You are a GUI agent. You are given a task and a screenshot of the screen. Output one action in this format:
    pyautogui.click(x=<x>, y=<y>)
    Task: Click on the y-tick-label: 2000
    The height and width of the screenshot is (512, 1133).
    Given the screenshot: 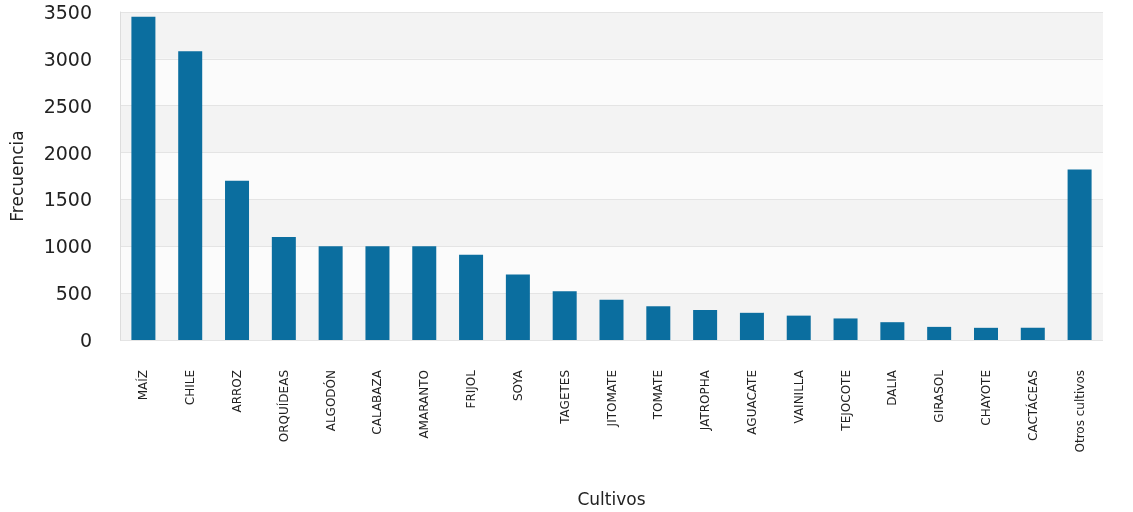 What is the action you would take?
    pyautogui.click(x=67, y=152)
    